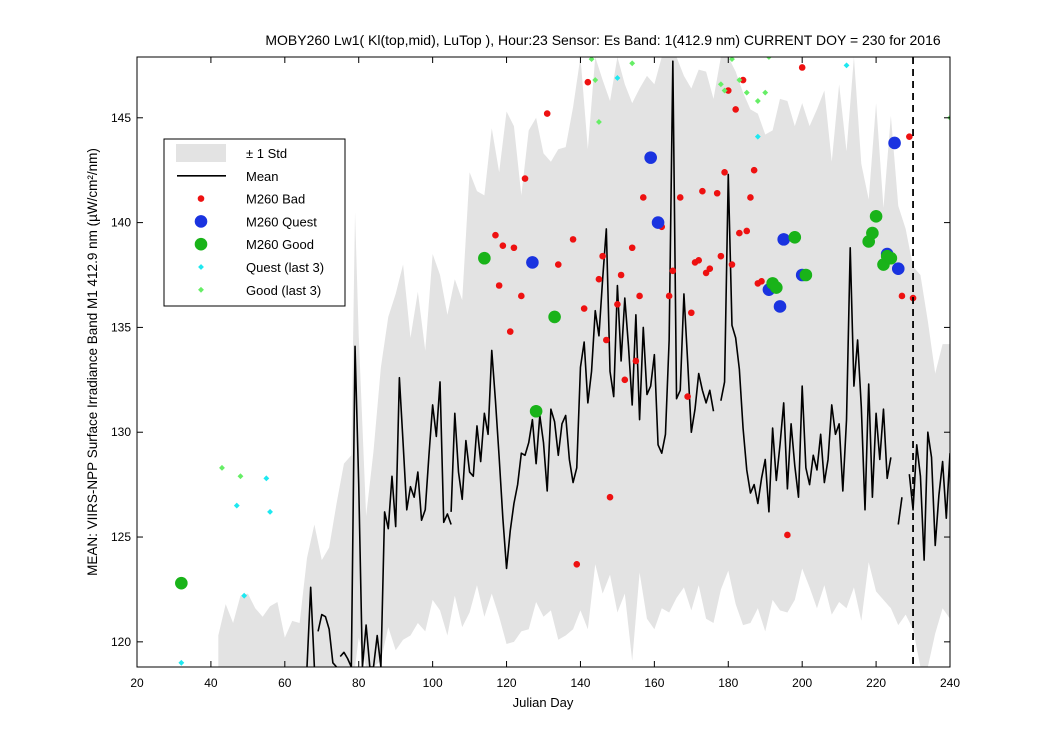  What do you see at coordinates (359, 683) in the screenshot?
I see `x-tick-label: 80` at bounding box center [359, 683].